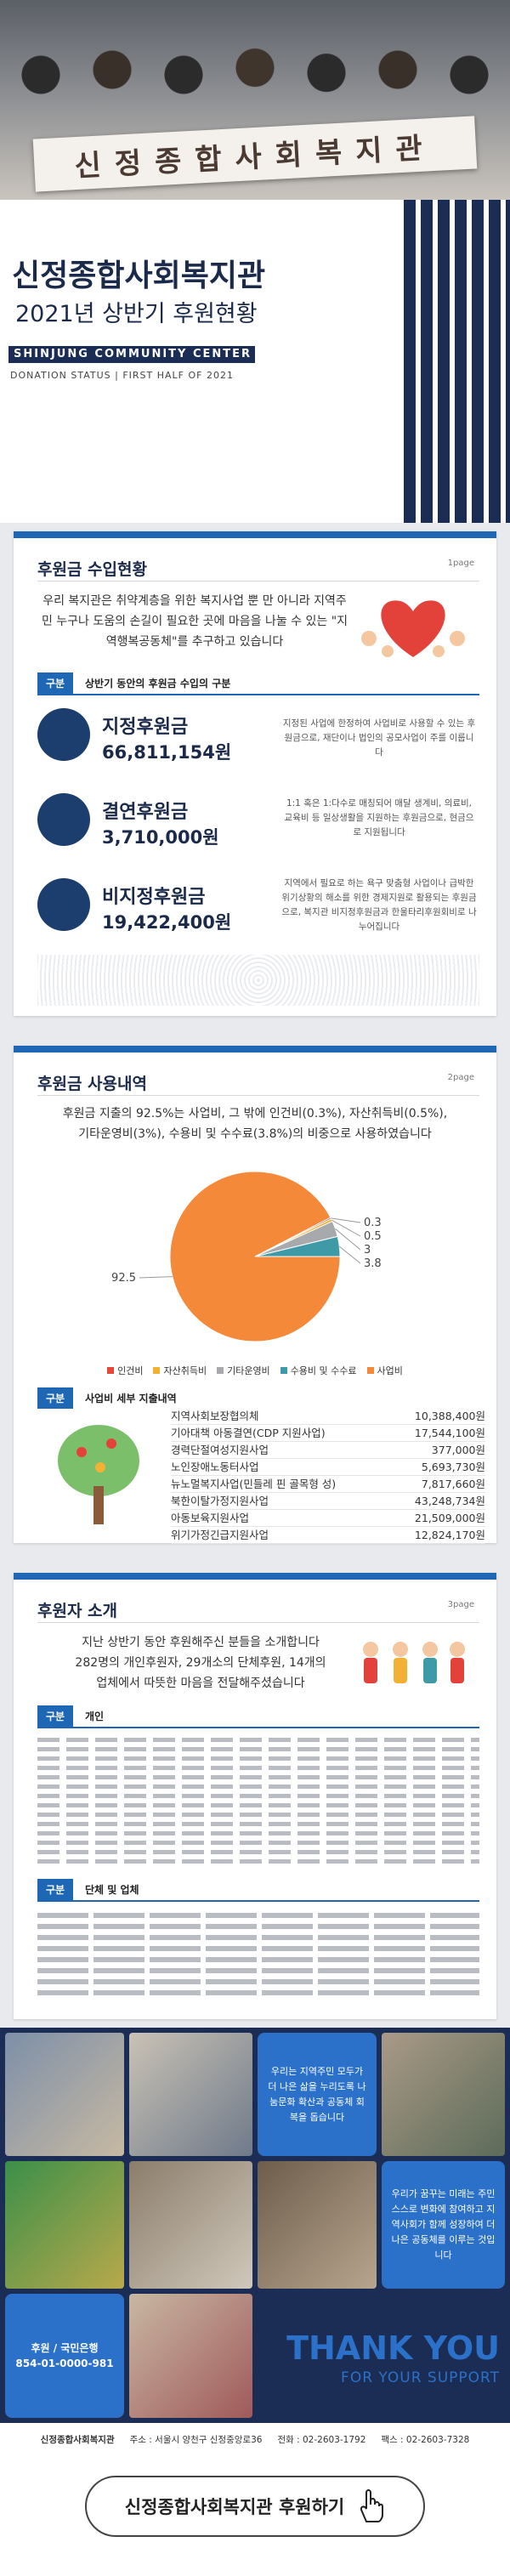  I want to click on badge-text: 상반기 동안의 후원금 수입의 구분, so click(158, 684).